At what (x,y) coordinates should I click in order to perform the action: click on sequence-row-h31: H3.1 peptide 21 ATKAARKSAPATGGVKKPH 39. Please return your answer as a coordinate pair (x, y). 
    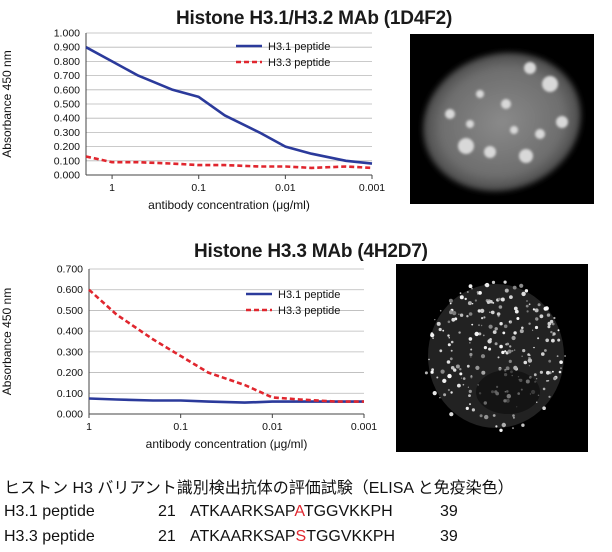
    Looking at the image, I should click on (304, 513).